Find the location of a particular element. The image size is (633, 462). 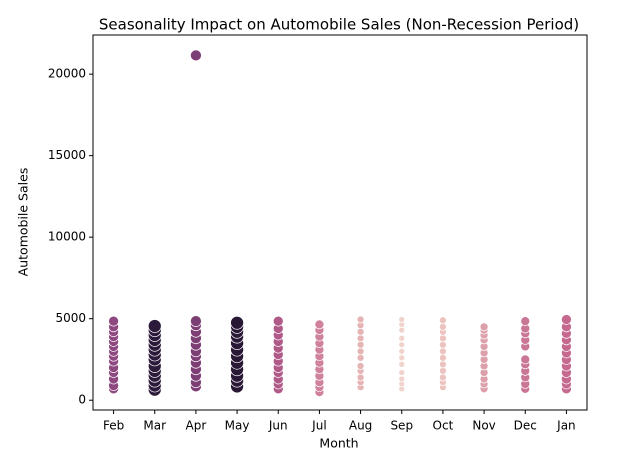

x-tick-label: Feb is located at coordinates (113, 426).